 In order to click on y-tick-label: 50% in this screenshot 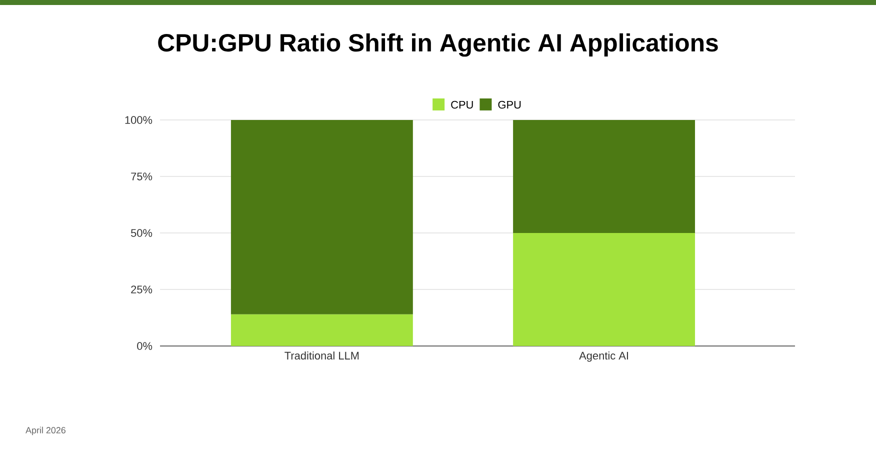, I will do `click(141, 233)`.